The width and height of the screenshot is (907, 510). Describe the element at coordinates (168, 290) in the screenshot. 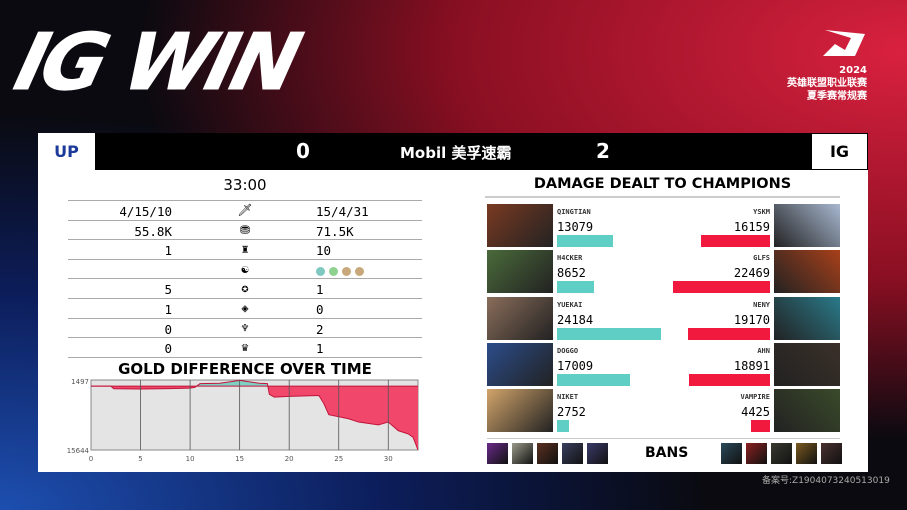

I see `stat-left: 5` at that location.